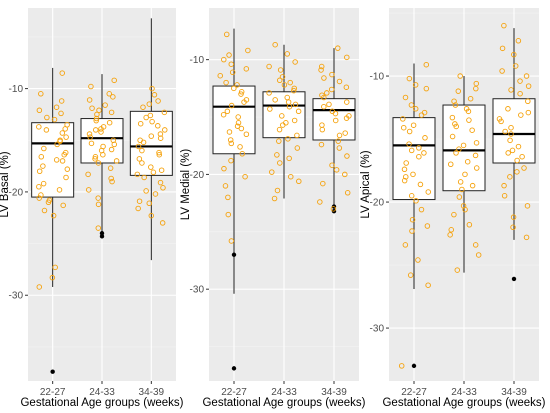 The image size is (550, 413). I want to click on box-iqr, so click(514, 131).